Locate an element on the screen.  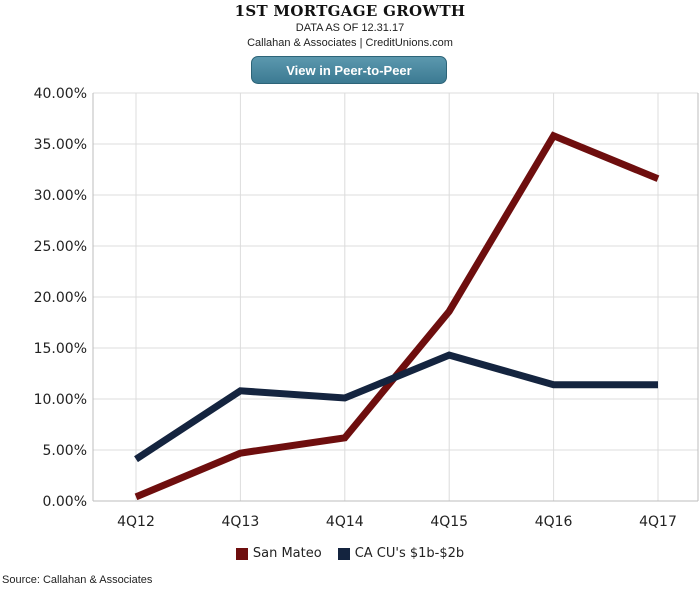
chart-legend: San Mateo CA CU's $1b-$2b is located at coordinates (350, 553).